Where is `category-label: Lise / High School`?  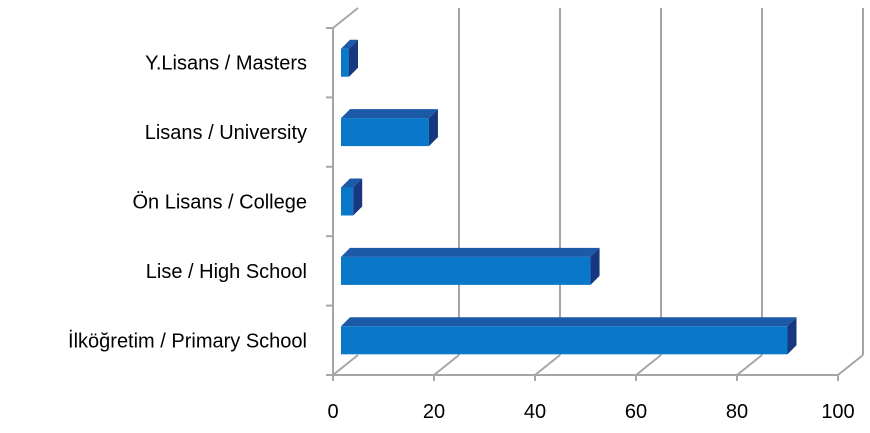
category-label: Lise / High School is located at coordinates (226, 272).